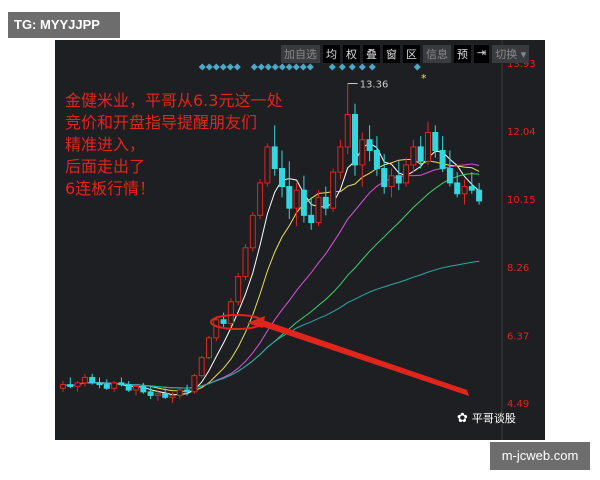  I want to click on annotation-line: 精准进入，, so click(105, 144).